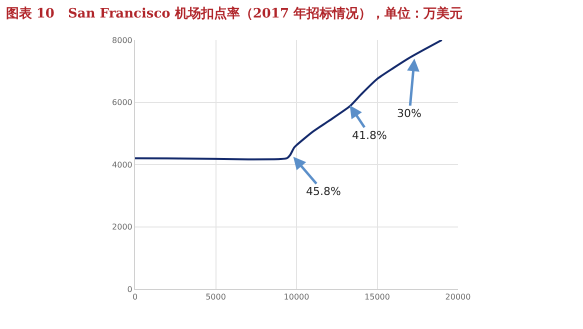 The height and width of the screenshot is (329, 583). Describe the element at coordinates (409, 113) in the screenshot. I see `annotation: 30%` at that location.